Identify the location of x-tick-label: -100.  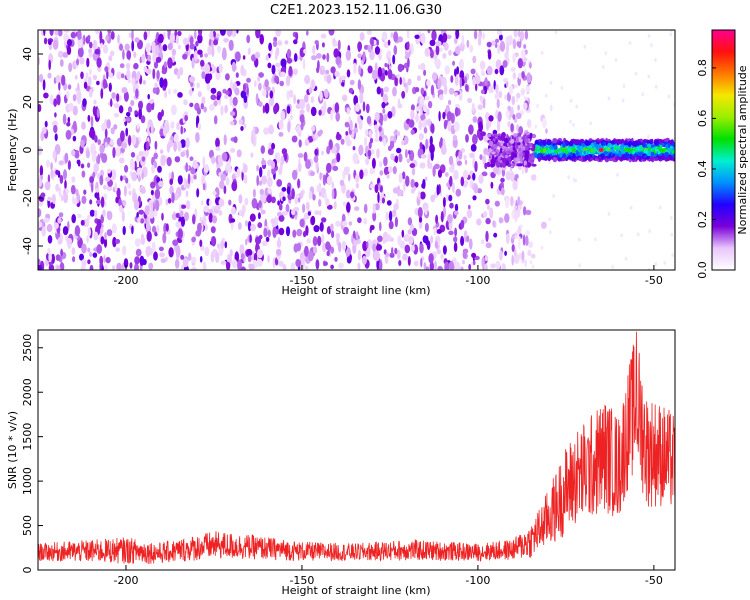
(477, 580).